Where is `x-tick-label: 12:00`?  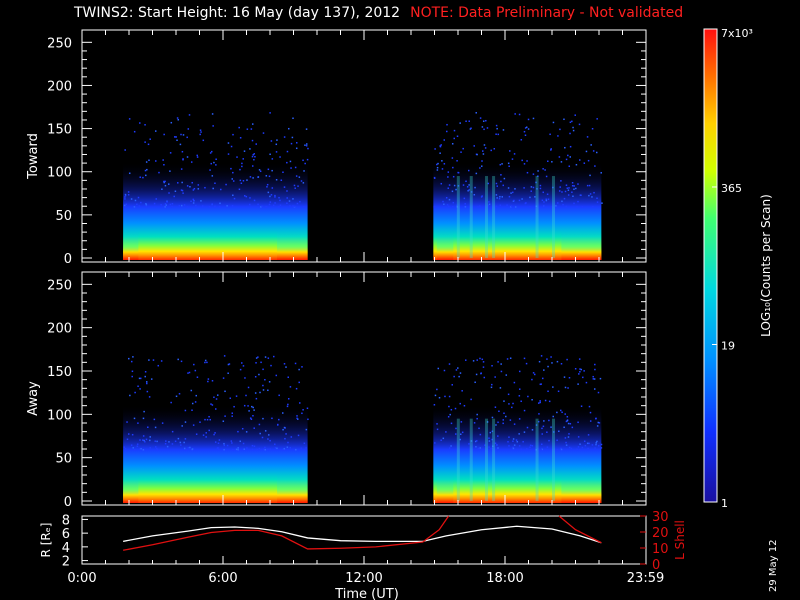 x-tick-label: 12:00 is located at coordinates (363, 578).